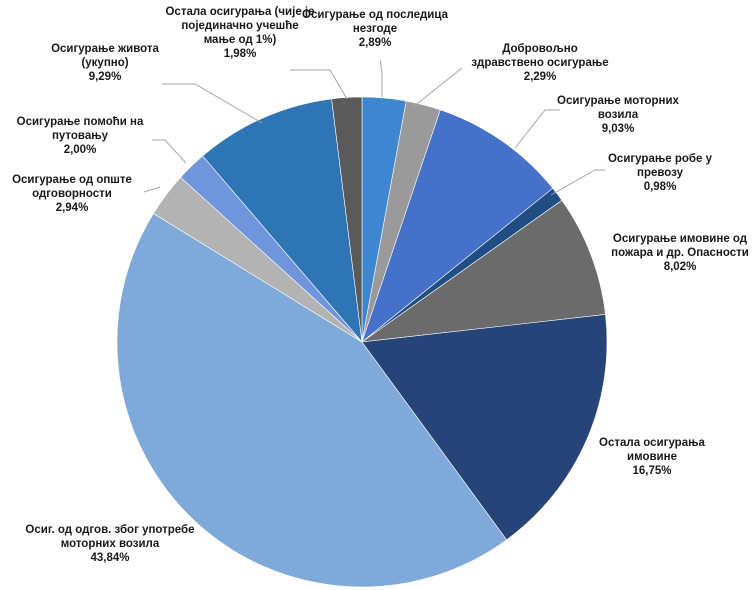 Image resolution: width=754 pixels, height=590 pixels. What do you see at coordinates (651, 471) in the screenshot?
I see `slice-label-line: 16,75%` at bounding box center [651, 471].